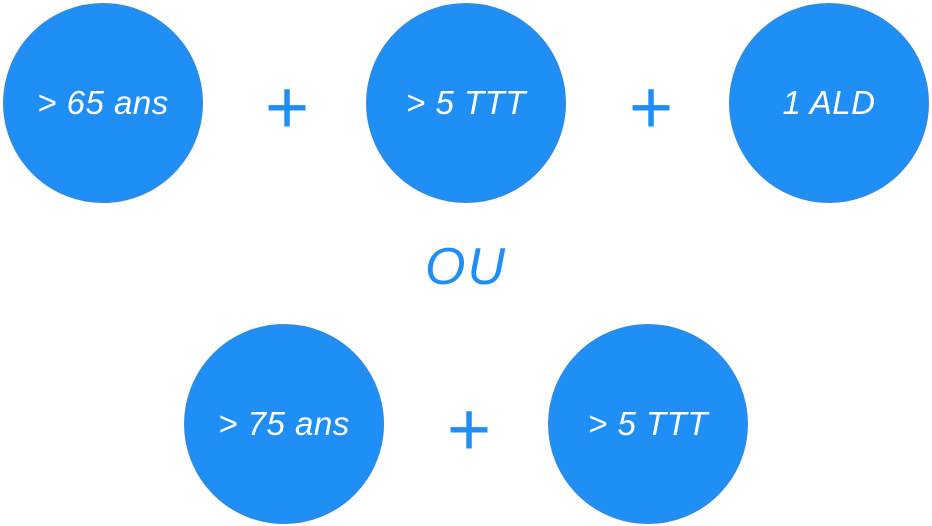 The height and width of the screenshot is (526, 932). I want to click on plus-sign-row2: +, so click(468, 429).